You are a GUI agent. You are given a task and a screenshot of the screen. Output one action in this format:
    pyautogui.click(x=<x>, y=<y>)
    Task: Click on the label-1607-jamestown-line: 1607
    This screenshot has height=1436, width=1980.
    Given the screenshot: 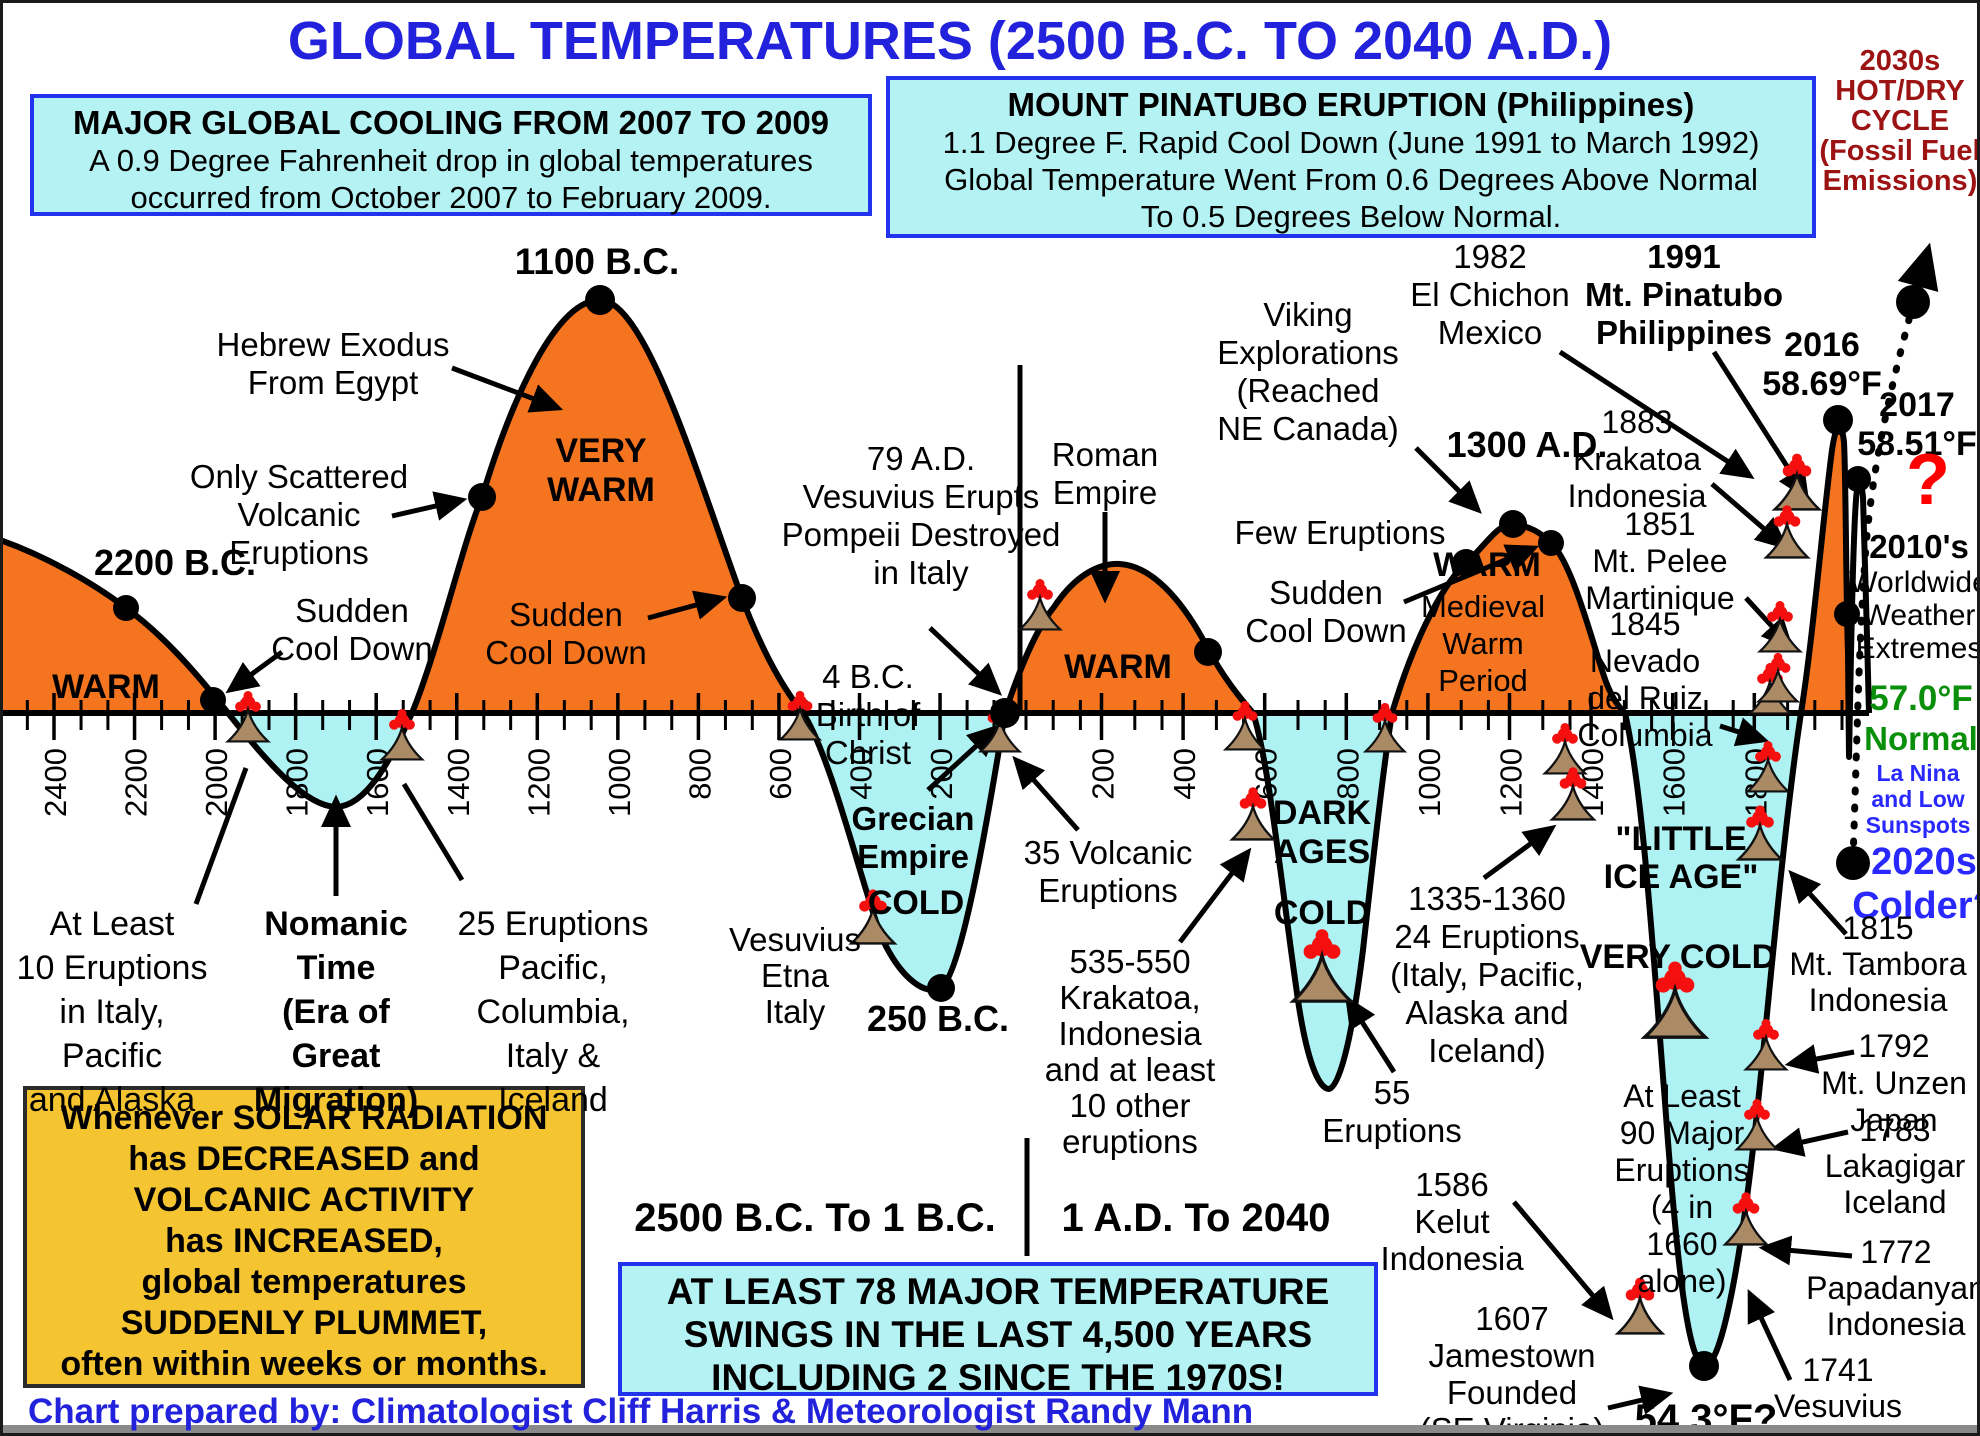 What is the action you would take?
    pyautogui.click(x=1512, y=1318)
    